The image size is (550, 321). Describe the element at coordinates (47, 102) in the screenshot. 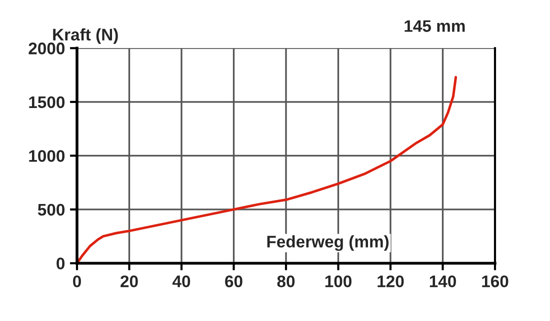

I see `y-tick-label: 1500` at that location.